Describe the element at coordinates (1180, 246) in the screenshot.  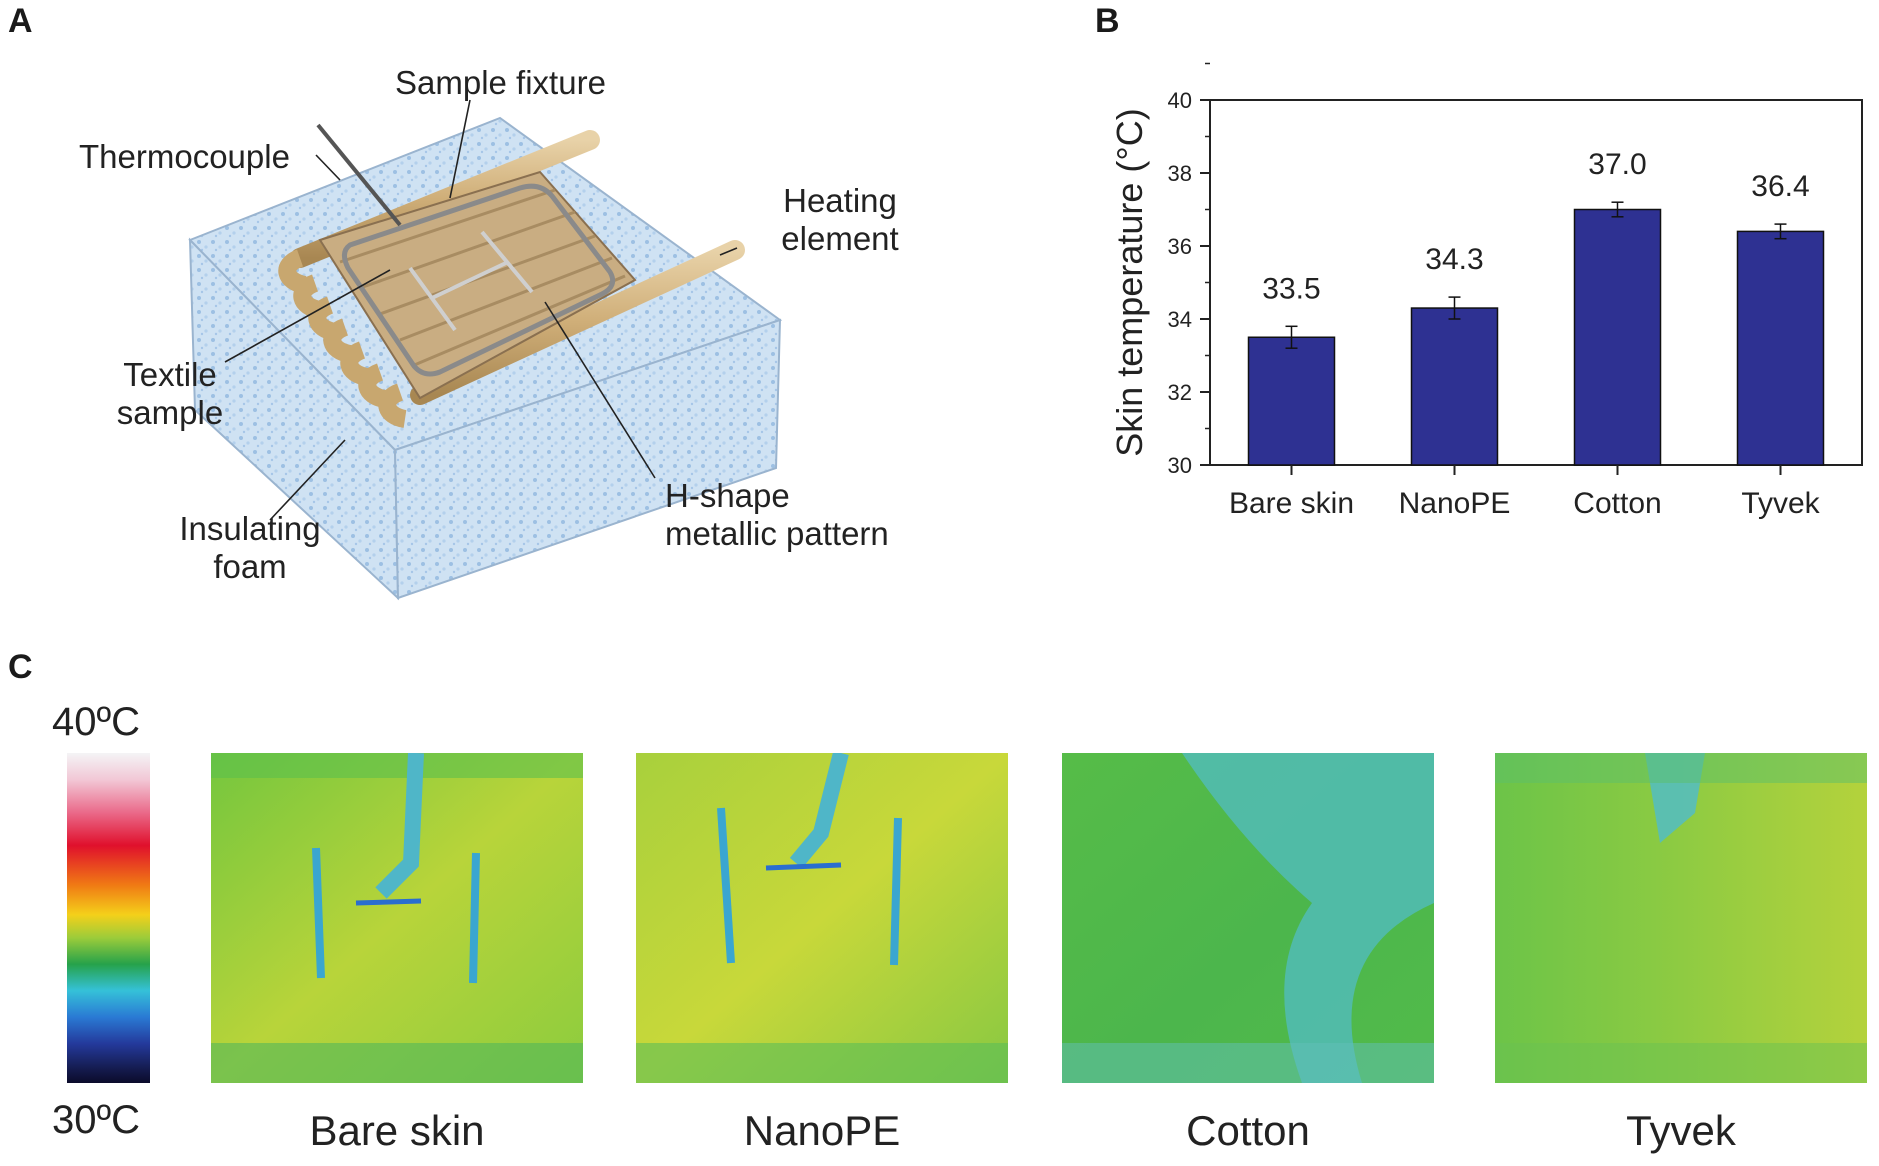
I see `y-tick-label: 36` at that location.